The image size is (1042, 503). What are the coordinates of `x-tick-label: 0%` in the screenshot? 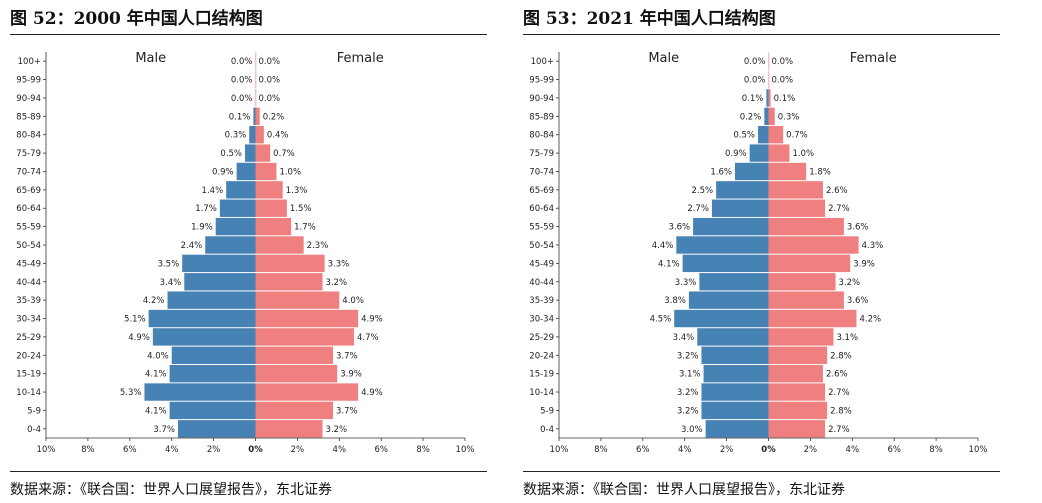 It's located at (255, 450).